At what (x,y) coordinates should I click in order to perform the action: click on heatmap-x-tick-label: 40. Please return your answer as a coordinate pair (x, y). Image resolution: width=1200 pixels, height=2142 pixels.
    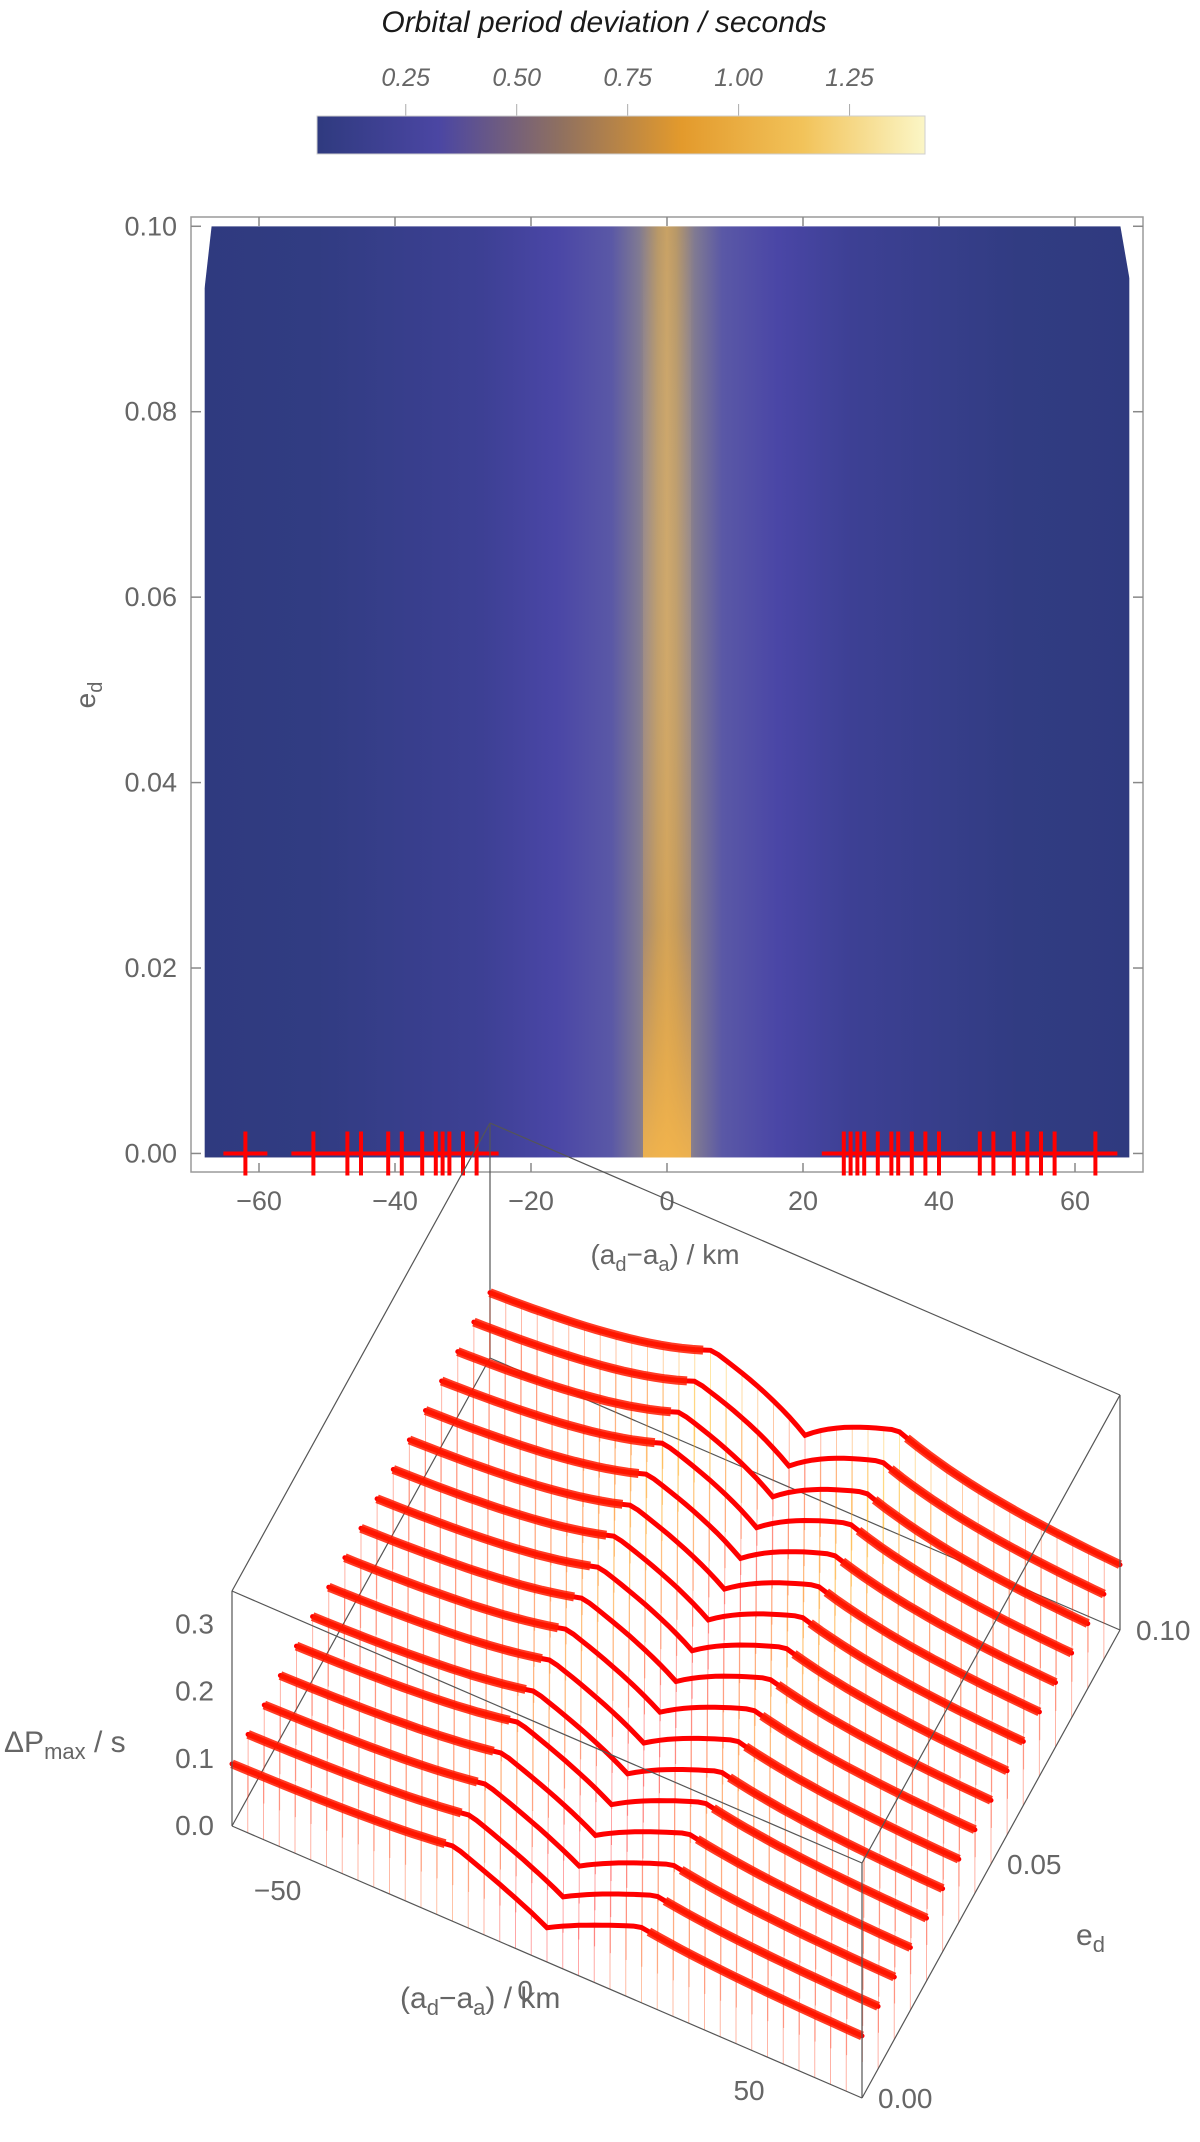
    Looking at the image, I should click on (939, 1201).